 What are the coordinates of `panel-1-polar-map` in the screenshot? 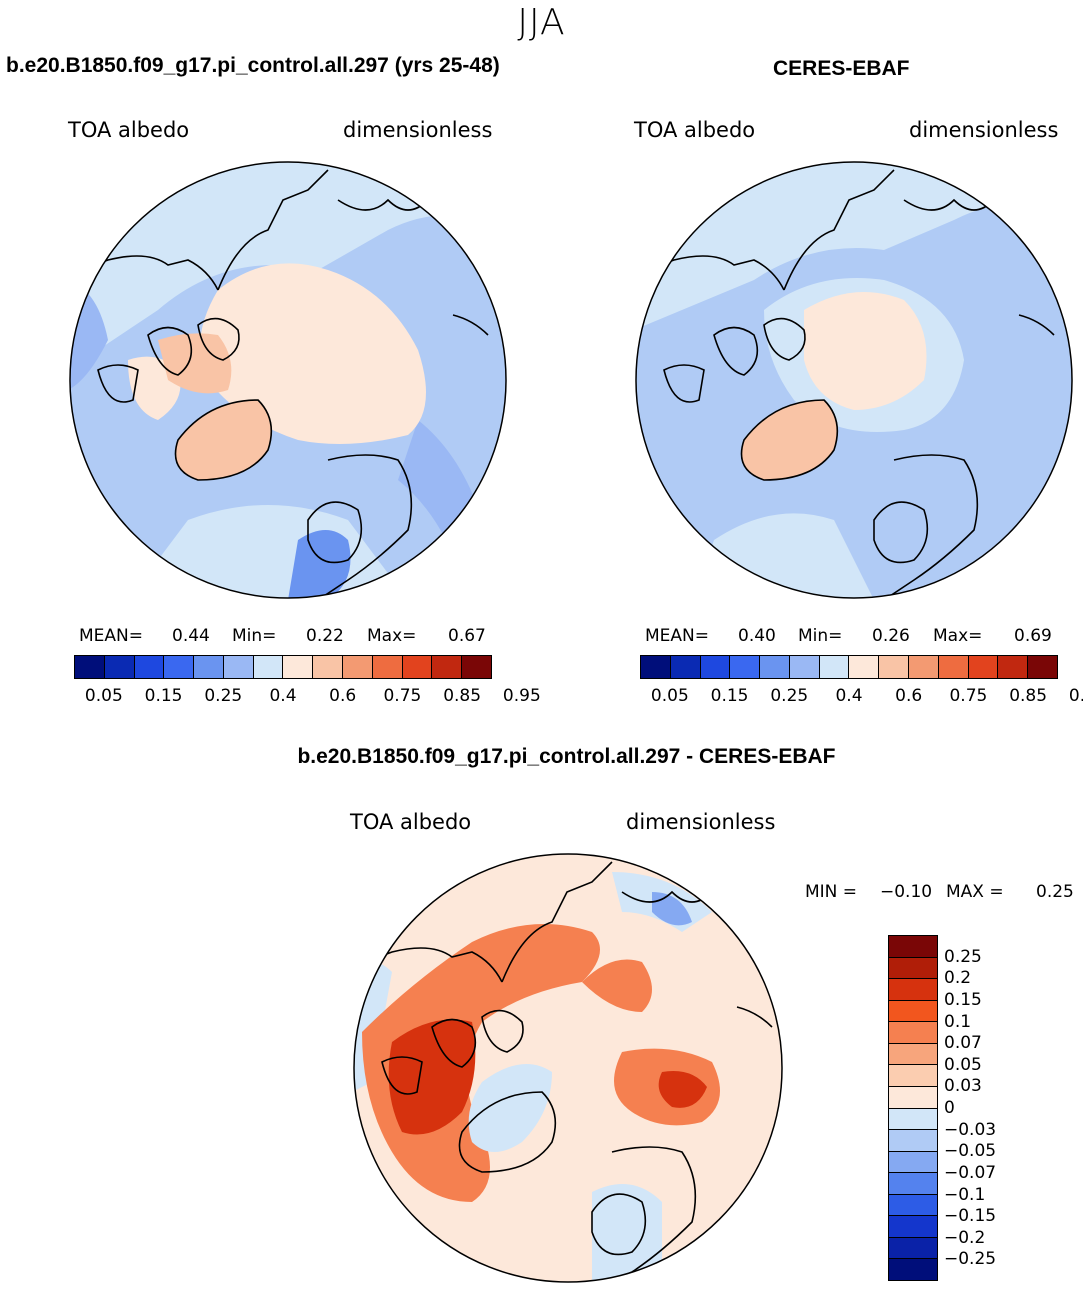 It's located at (288, 380).